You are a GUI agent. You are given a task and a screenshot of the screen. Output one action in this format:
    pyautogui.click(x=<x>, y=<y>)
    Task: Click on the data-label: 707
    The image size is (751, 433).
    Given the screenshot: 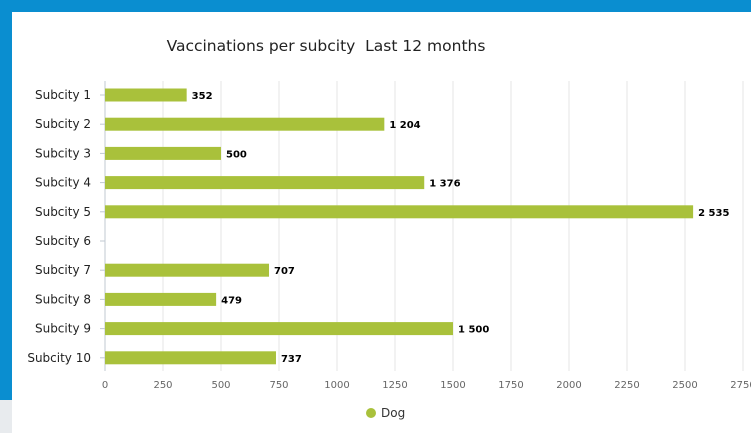 What is the action you would take?
    pyautogui.click(x=284, y=271)
    